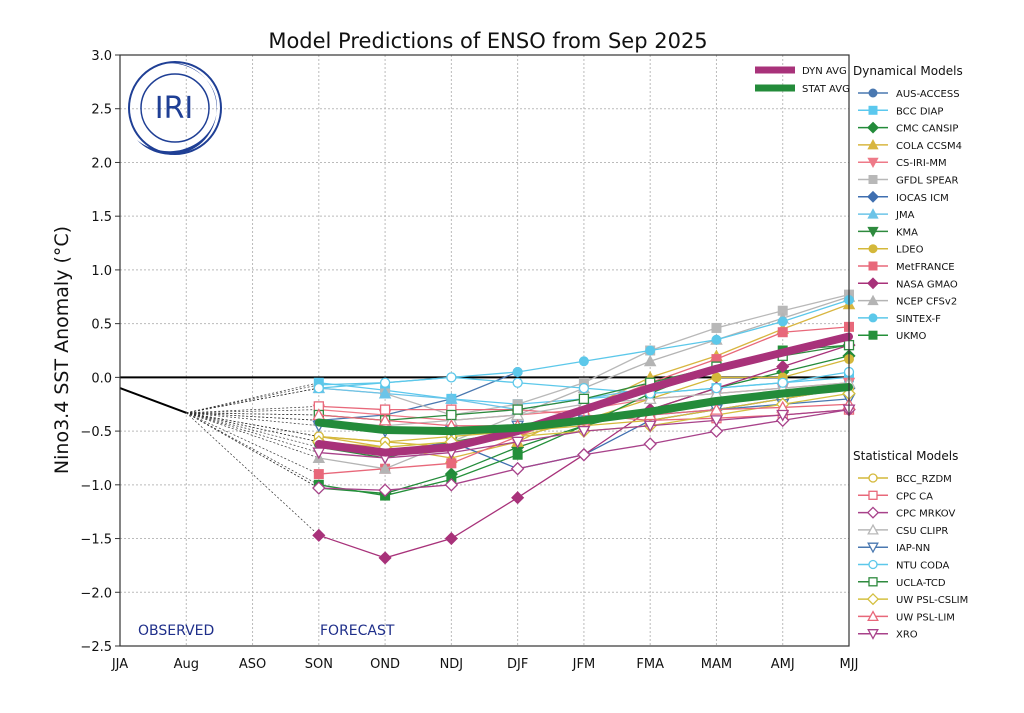  Describe the element at coordinates (932, 600) in the screenshot. I see `legend-label: UW PSL-CSLIM` at that location.